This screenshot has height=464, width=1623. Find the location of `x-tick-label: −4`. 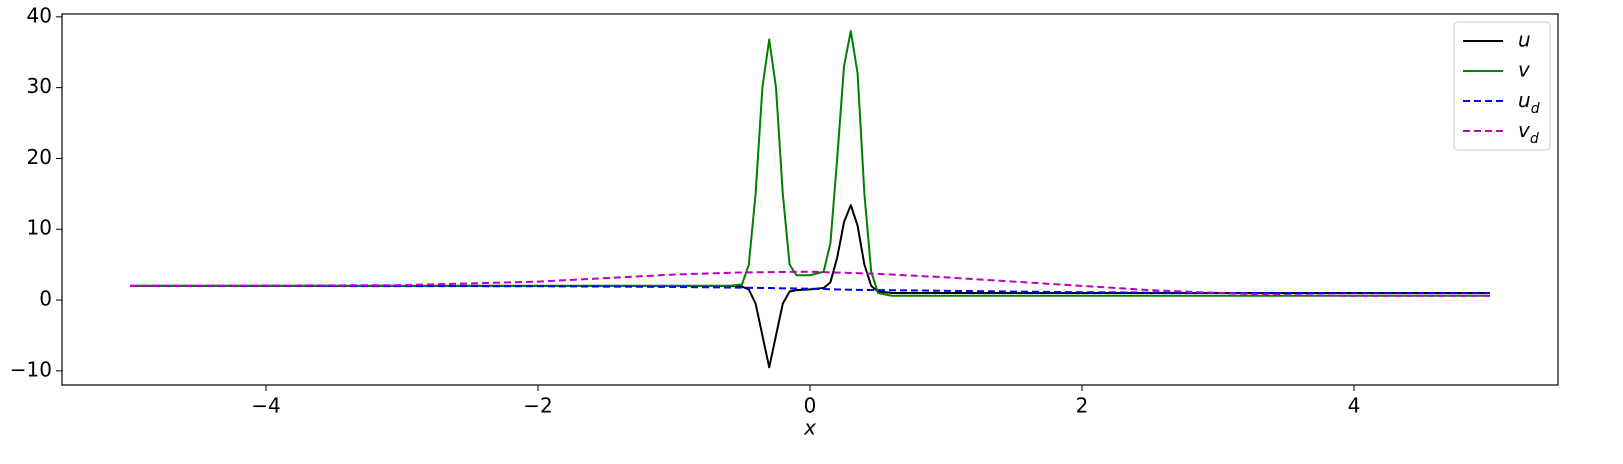

x-tick-label: −4 is located at coordinates (265, 406).